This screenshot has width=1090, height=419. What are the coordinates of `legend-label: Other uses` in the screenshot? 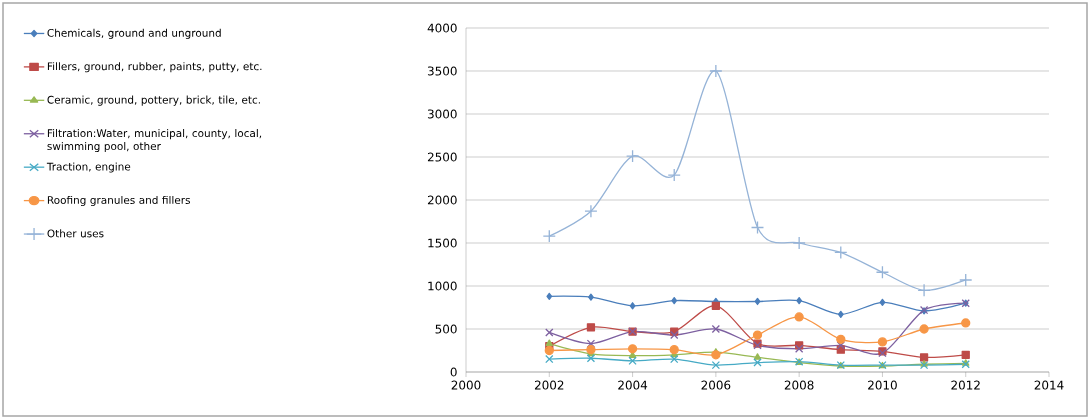 It's located at (75, 233).